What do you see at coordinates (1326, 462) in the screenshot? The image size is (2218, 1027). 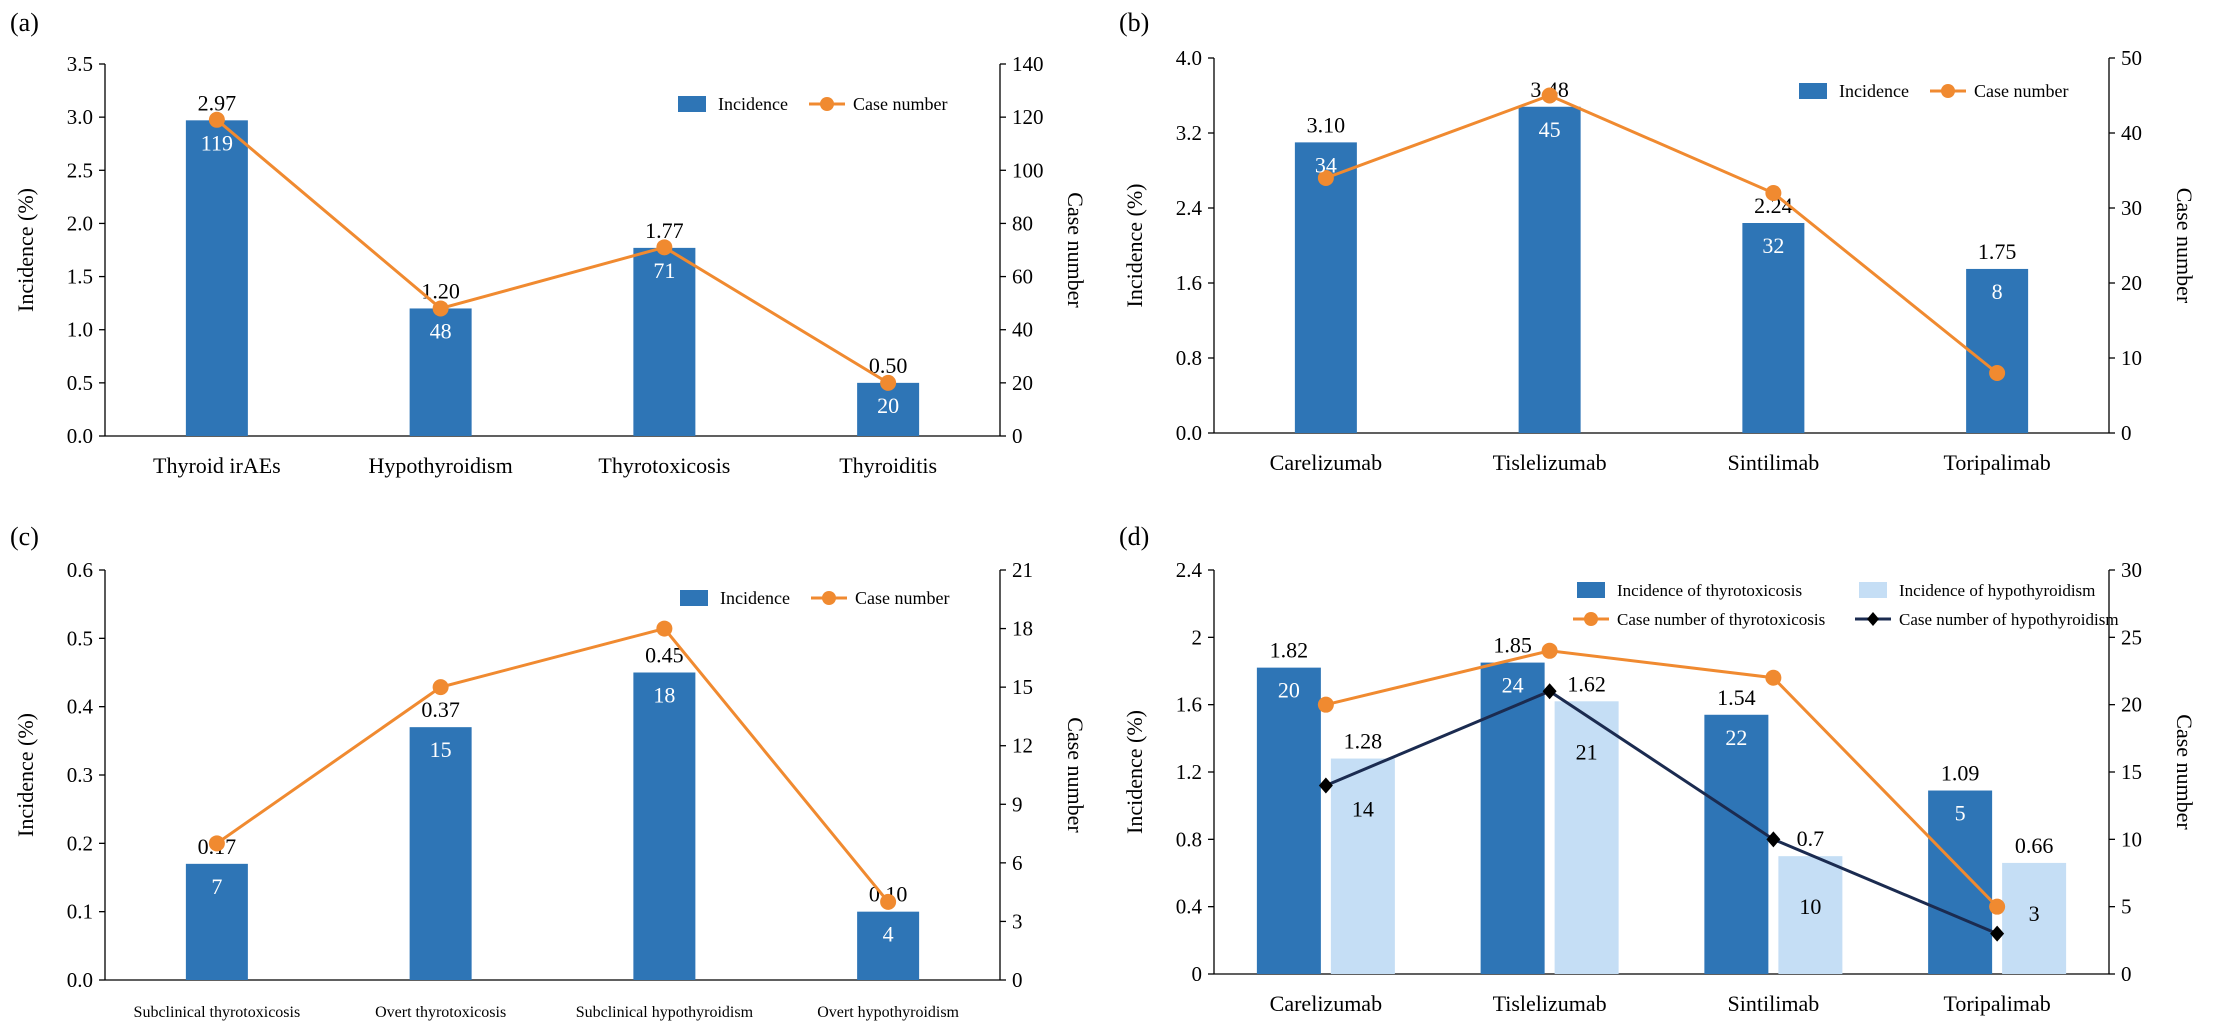 I see `x-tick-label: Carelizumab` at bounding box center [1326, 462].